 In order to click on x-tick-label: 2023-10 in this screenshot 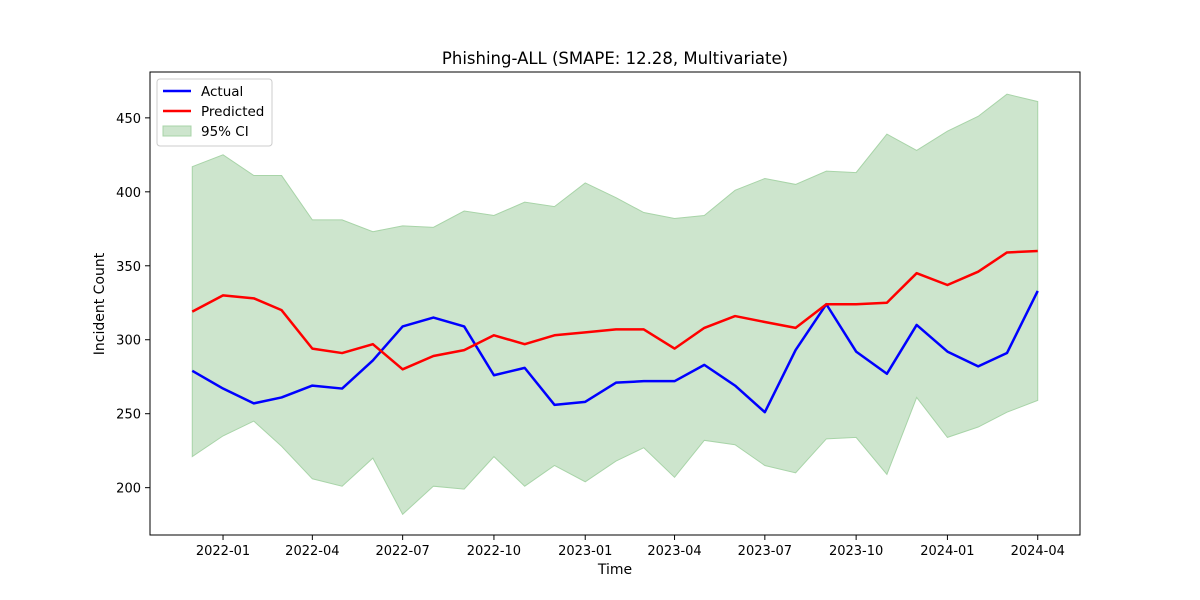, I will do `click(856, 551)`.